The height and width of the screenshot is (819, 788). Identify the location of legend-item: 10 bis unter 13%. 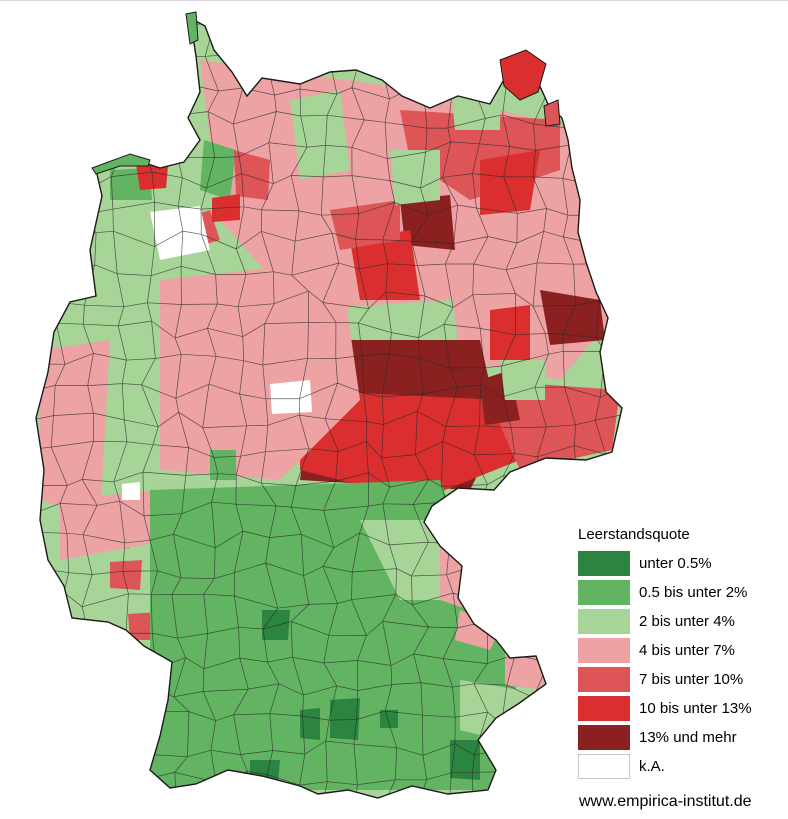
(680, 708).